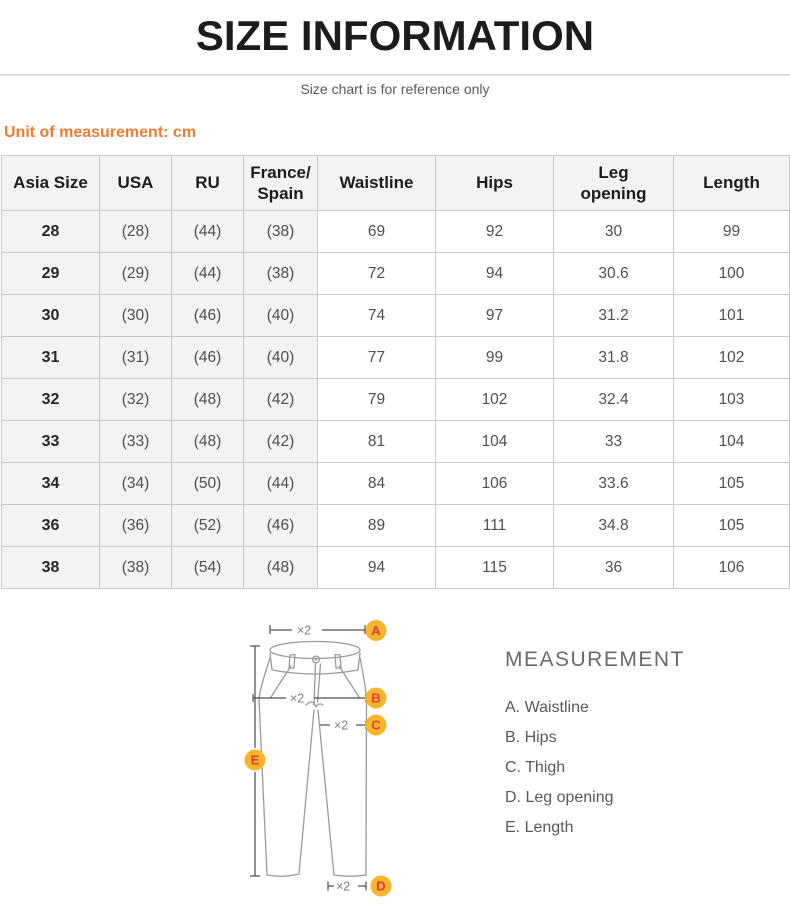 This screenshot has width=790, height=906. Describe the element at coordinates (613, 483) in the screenshot. I see `size-value-cell: 33.6` at that location.